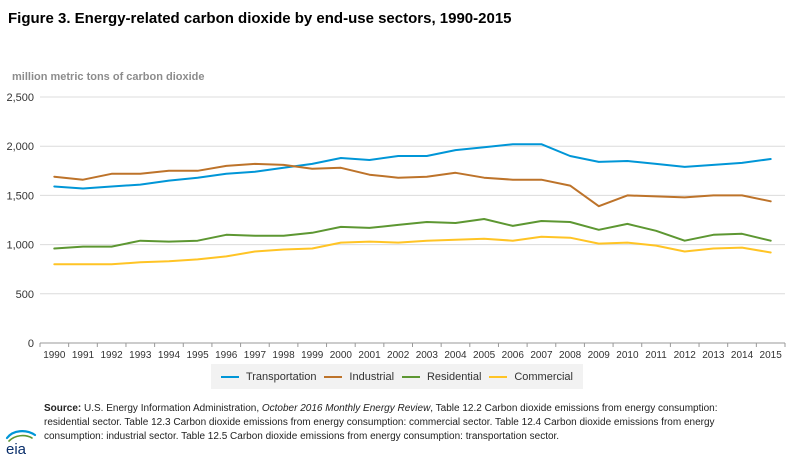  I want to click on x-tick-label: 1994, so click(169, 355).